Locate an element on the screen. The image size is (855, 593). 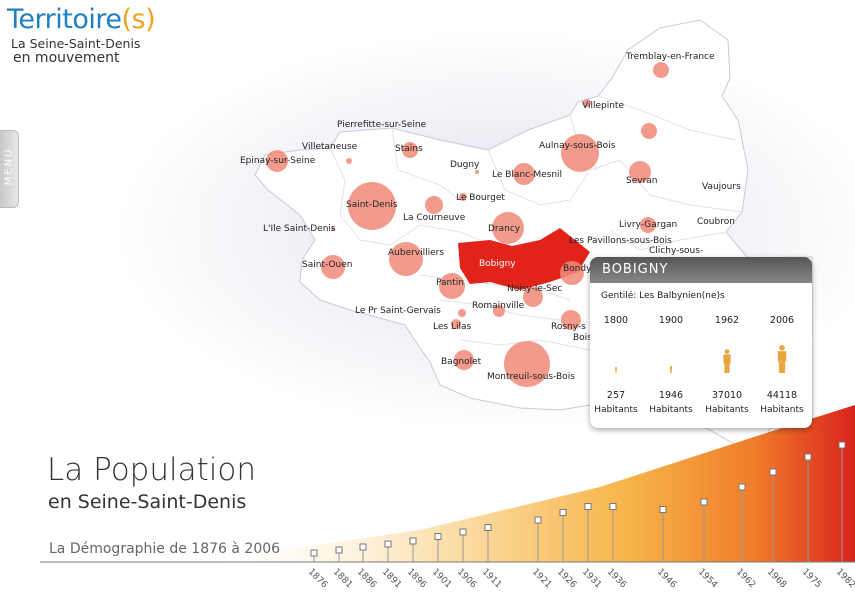
timeline-year-label: 1975 is located at coordinates (811, 578).